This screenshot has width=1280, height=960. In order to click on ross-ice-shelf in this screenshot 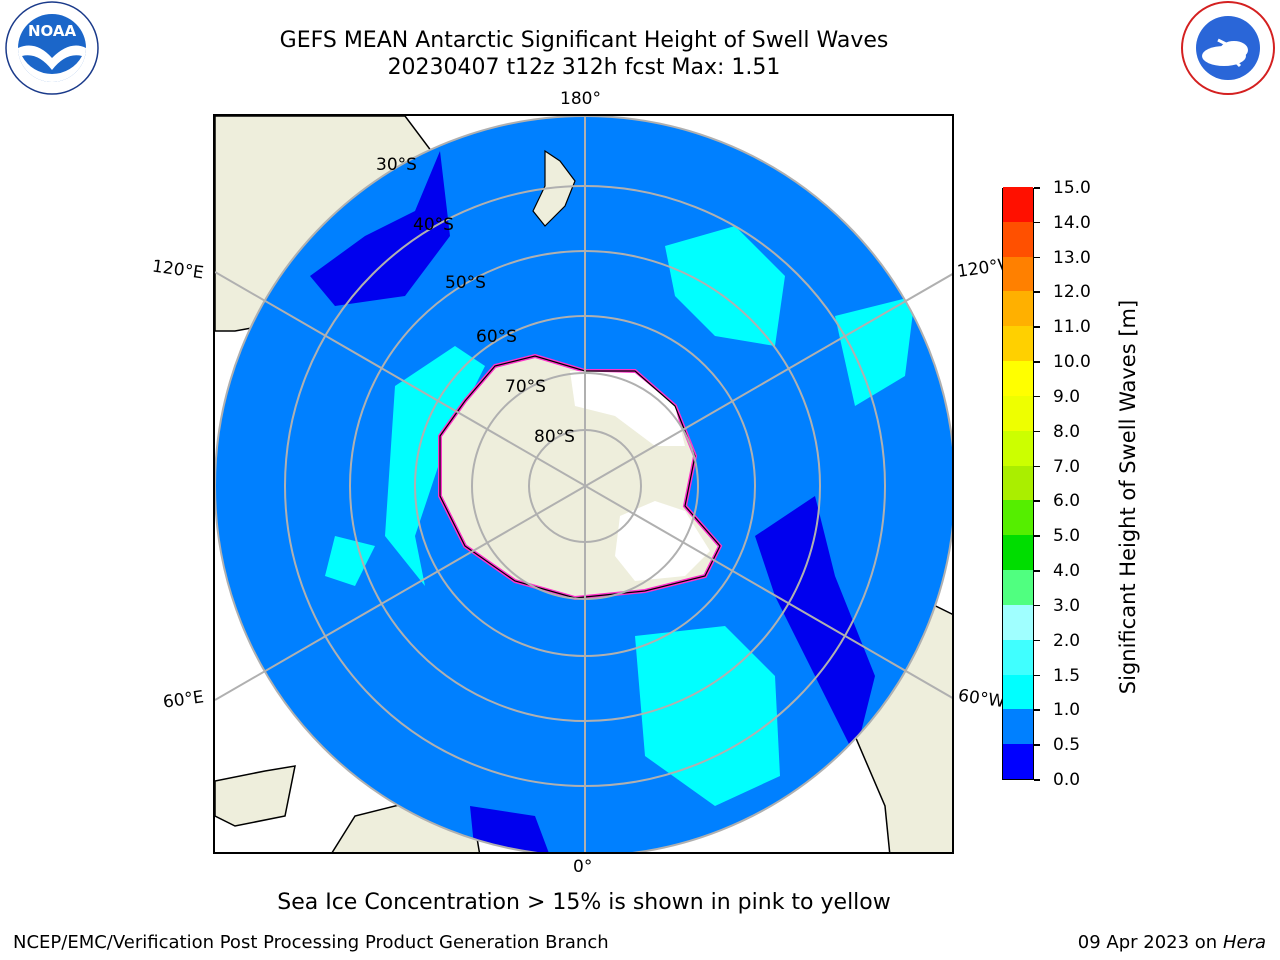, I will do `click(627, 408)`.